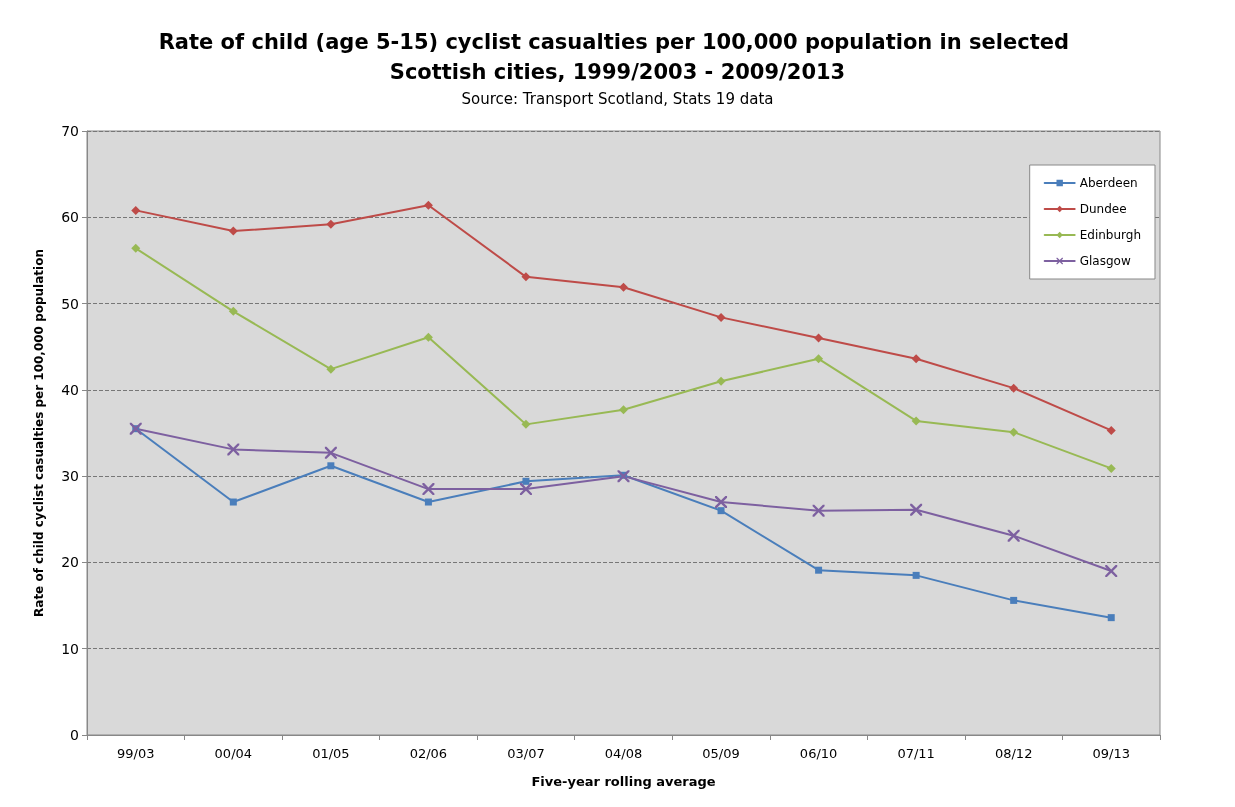 The image size is (1235, 807). I want to click on legend-label: Glasgow, so click(1105, 261).